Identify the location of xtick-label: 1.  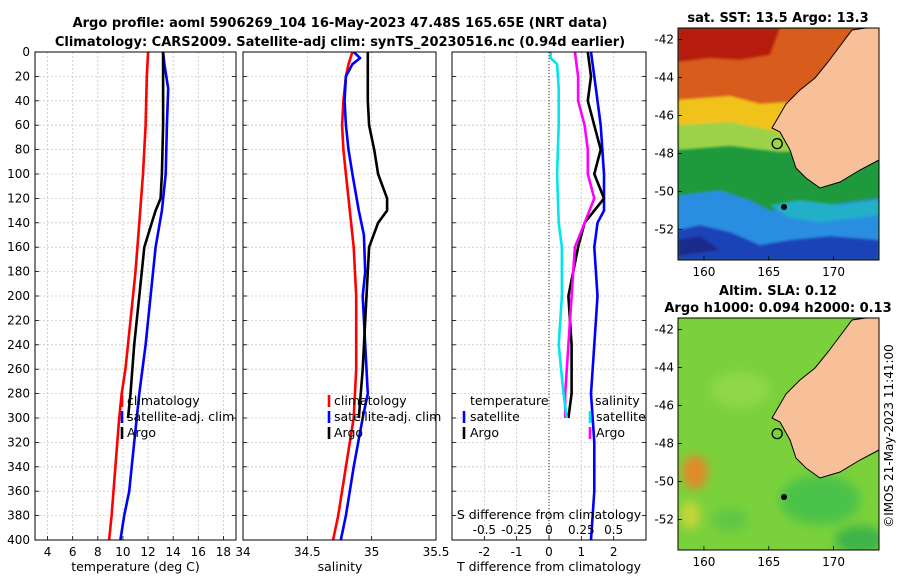
(582, 552).